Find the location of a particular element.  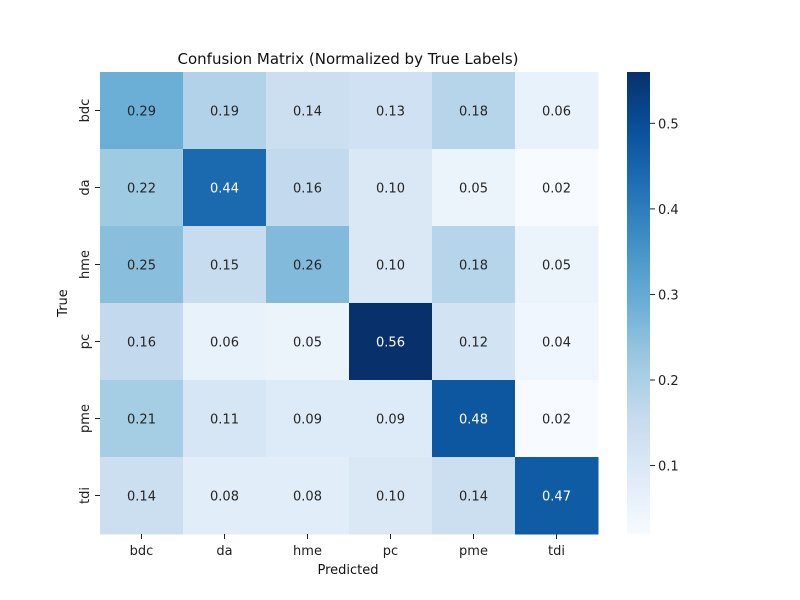

y-tick-label: tdi is located at coordinates (85, 495).